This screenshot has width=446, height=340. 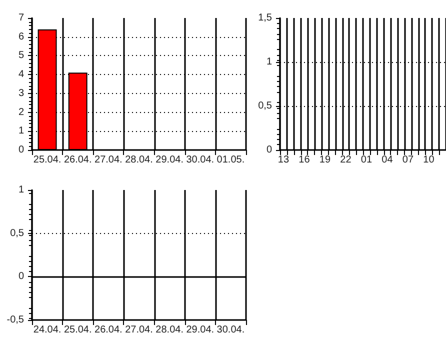 What do you see at coordinates (21, 36) in the screenshot?
I see `y-tick-label: 6` at bounding box center [21, 36].